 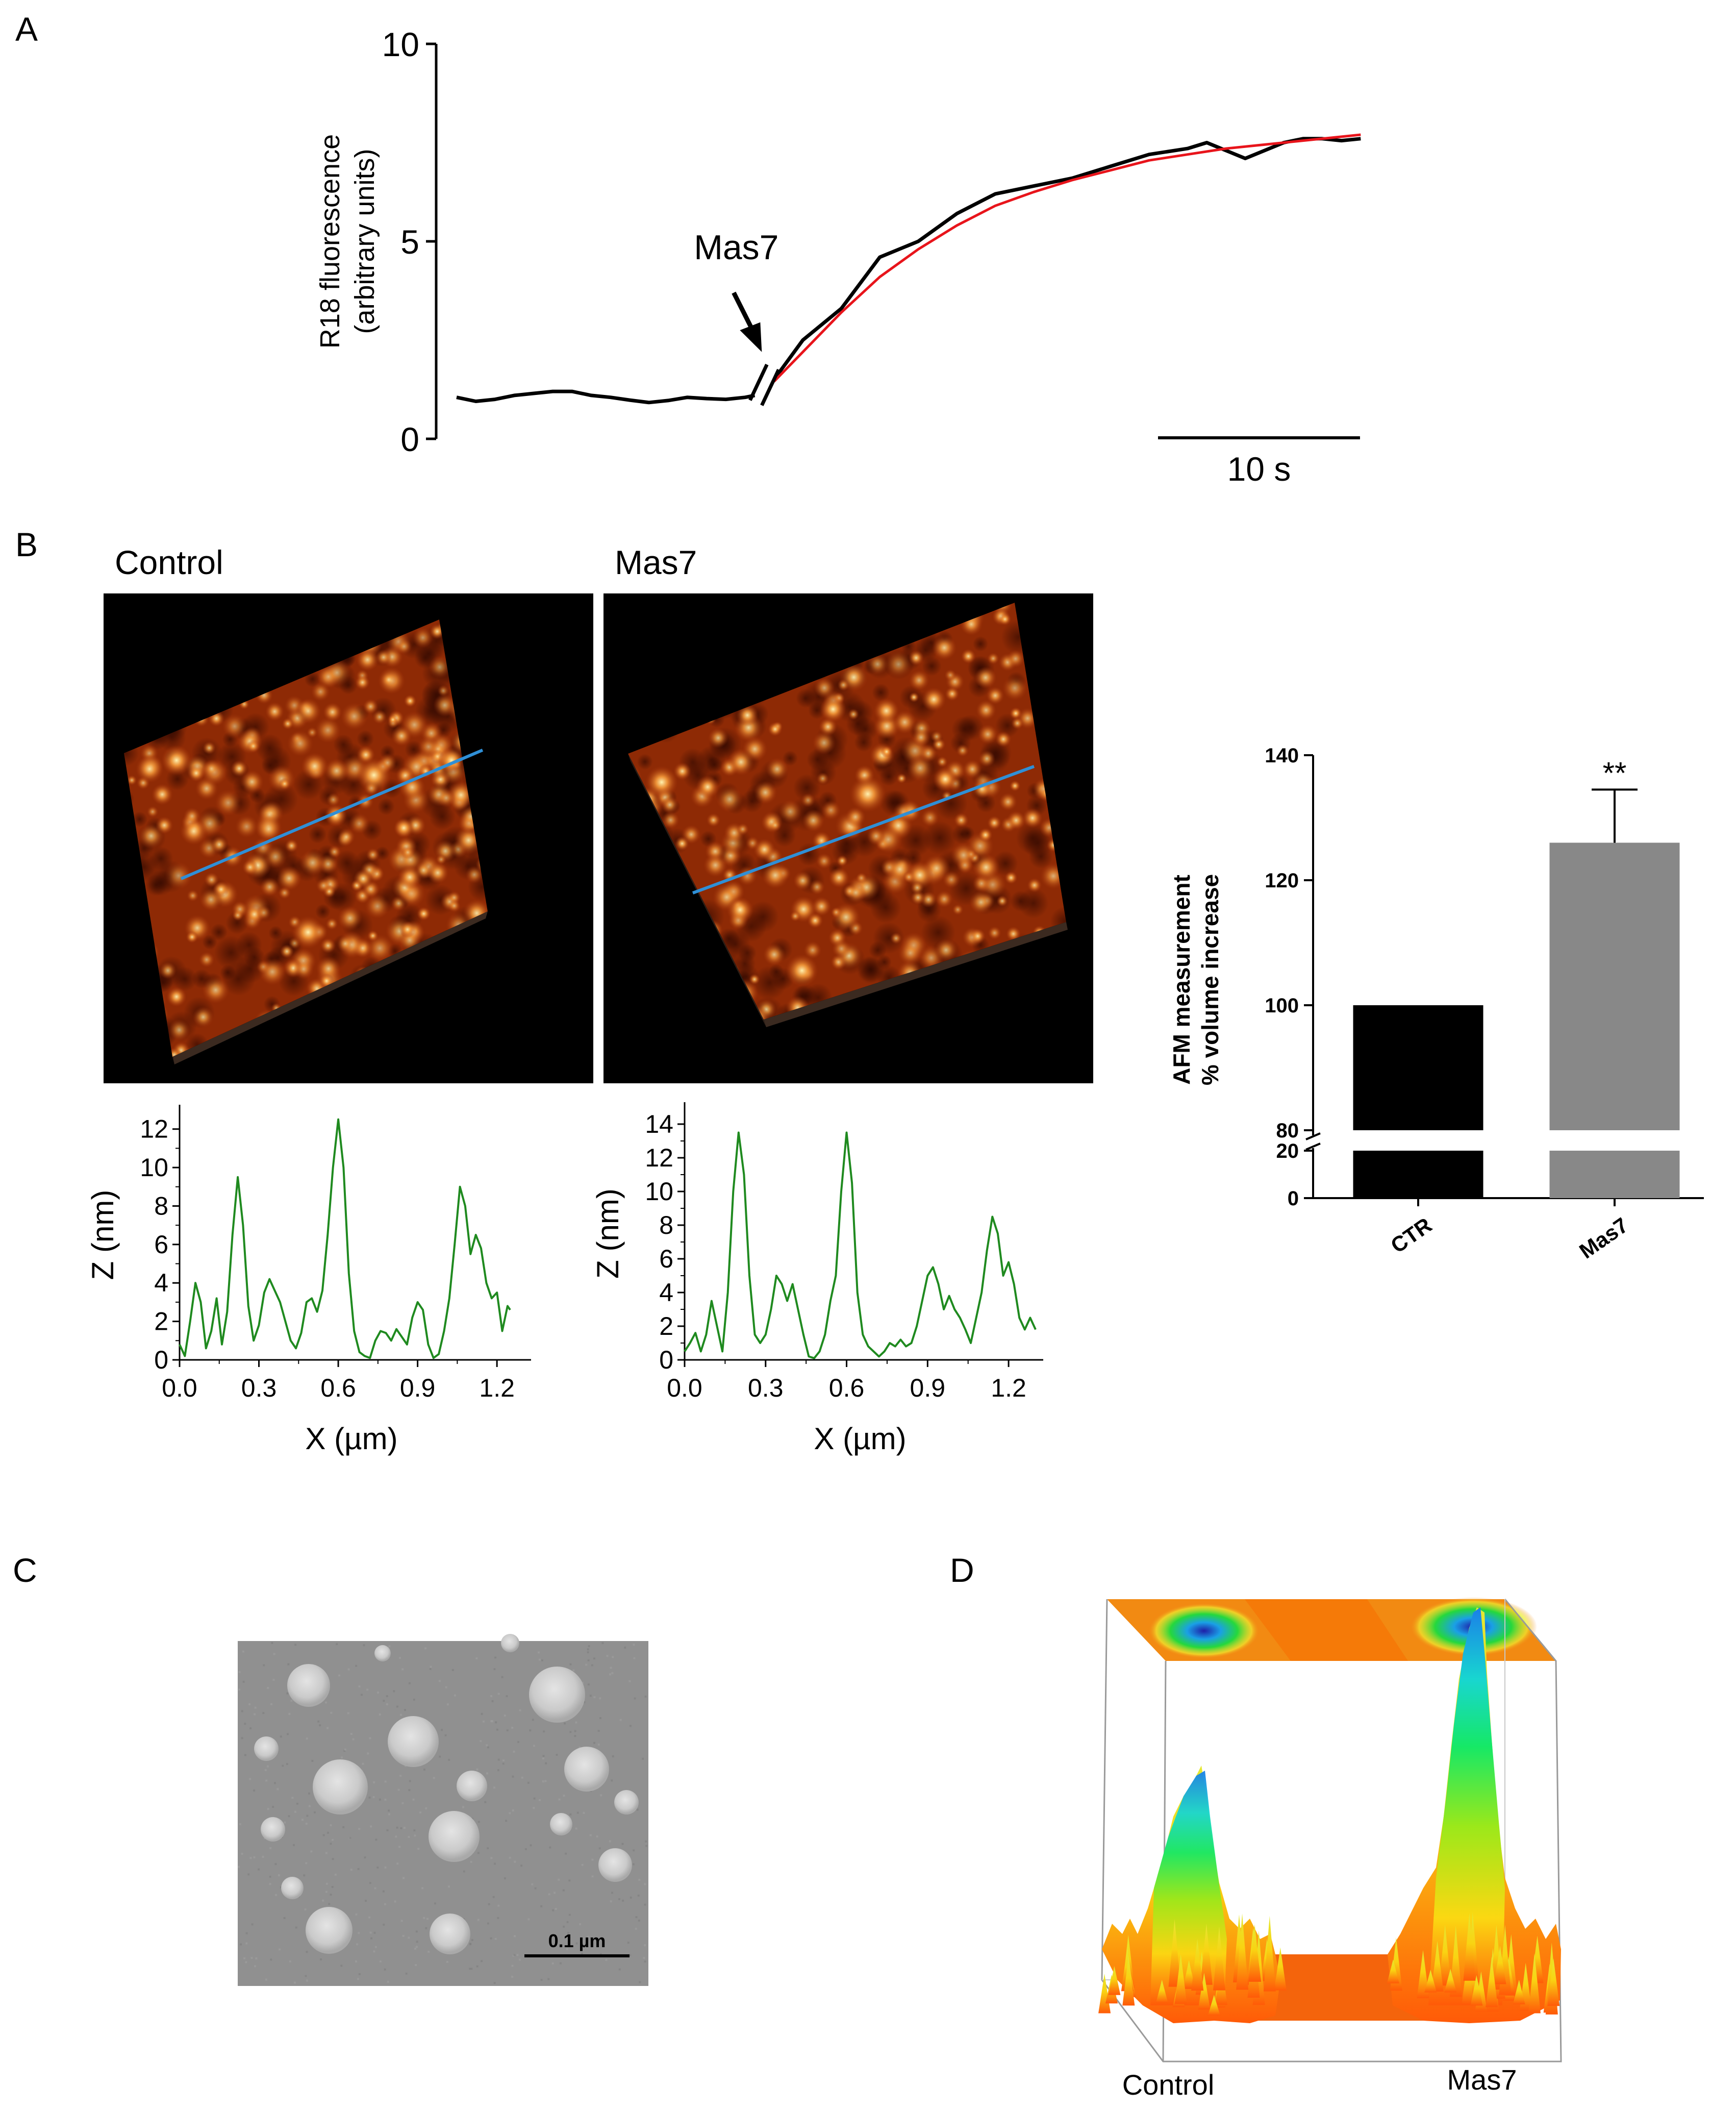 What do you see at coordinates (161, 1321) in the screenshot?
I see `profile_control-y-tick-label: 2` at bounding box center [161, 1321].